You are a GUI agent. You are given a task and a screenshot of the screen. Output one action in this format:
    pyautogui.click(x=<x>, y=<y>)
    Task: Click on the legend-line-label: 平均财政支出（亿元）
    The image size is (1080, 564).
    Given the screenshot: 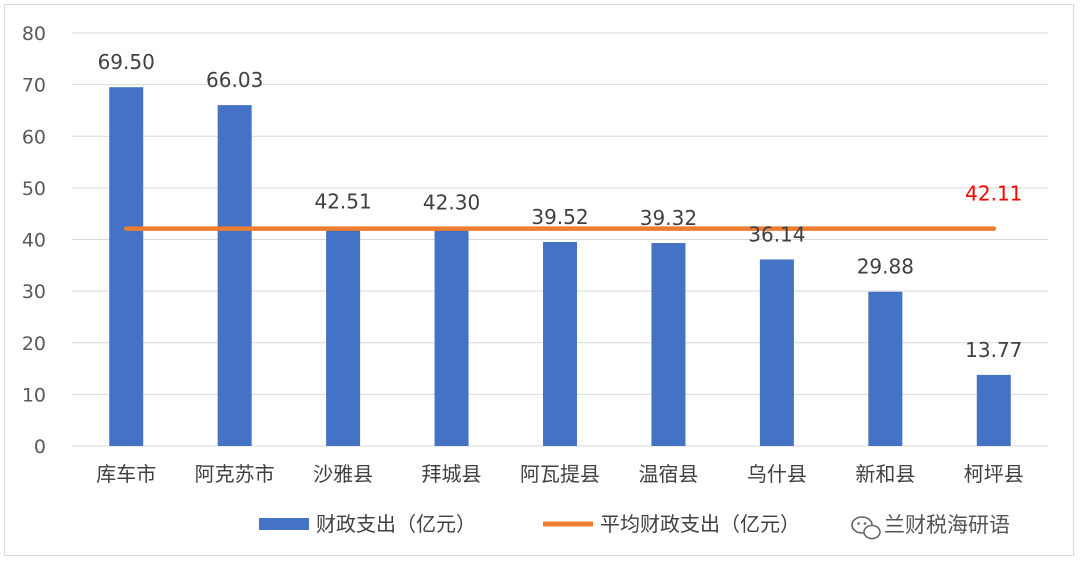 What is the action you would take?
    pyautogui.click(x=700, y=524)
    